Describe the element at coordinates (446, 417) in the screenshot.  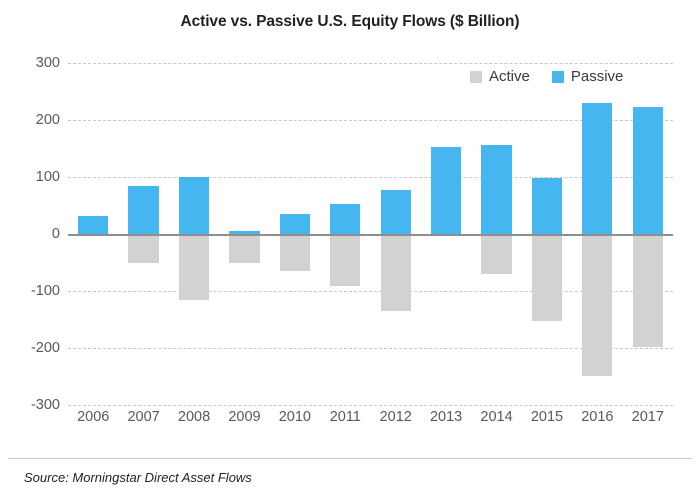
I see `x-axis-tick-label: 2013` at that location.